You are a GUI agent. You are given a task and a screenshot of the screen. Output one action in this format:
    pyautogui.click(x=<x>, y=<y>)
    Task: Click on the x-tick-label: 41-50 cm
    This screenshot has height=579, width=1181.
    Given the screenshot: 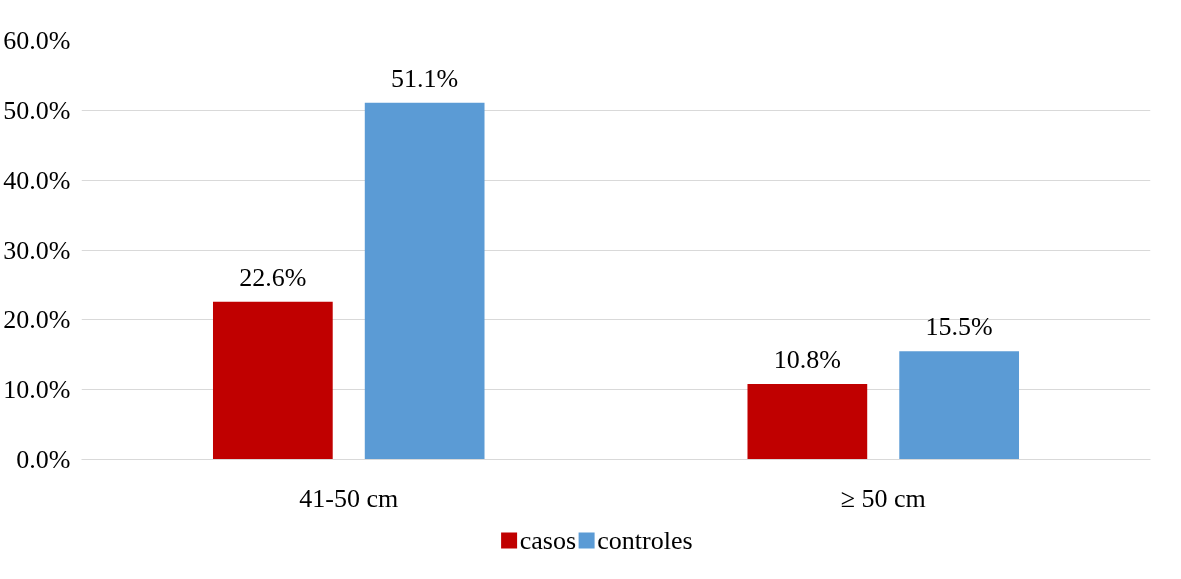 What is the action you would take?
    pyautogui.click(x=349, y=498)
    